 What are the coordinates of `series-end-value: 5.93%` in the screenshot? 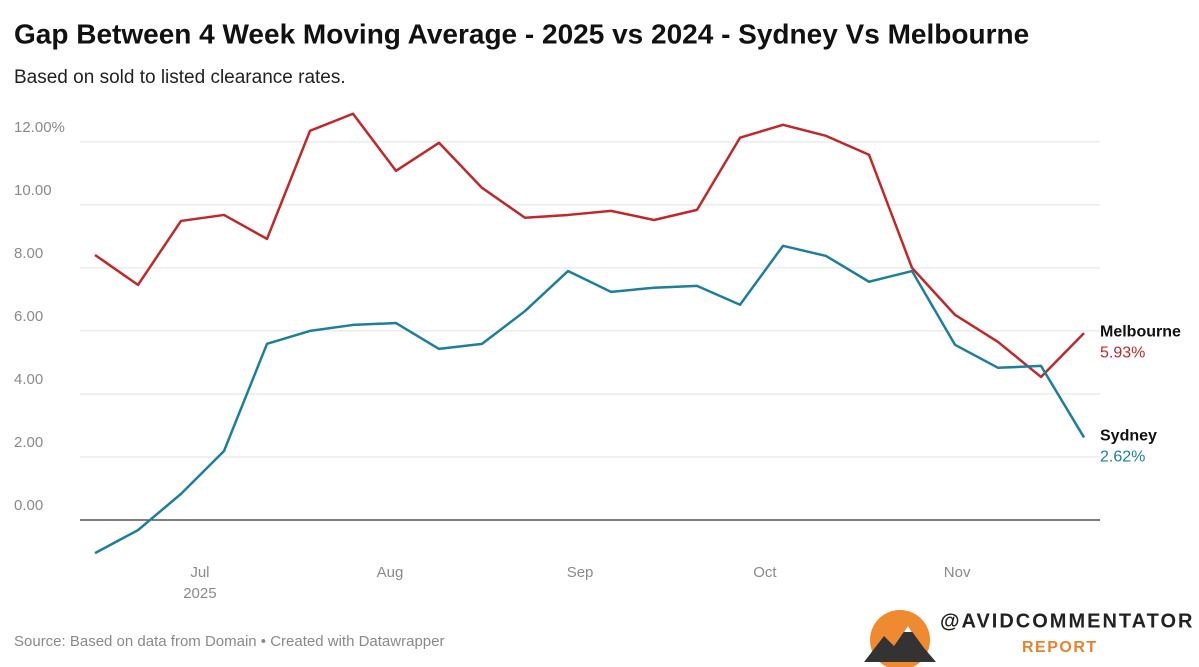 It's located at (1122, 352).